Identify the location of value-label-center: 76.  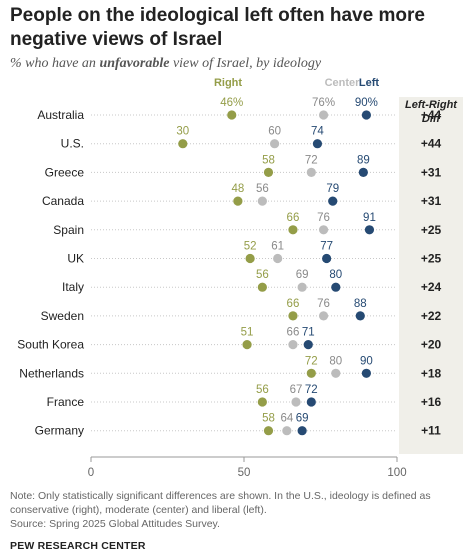
(323, 304).